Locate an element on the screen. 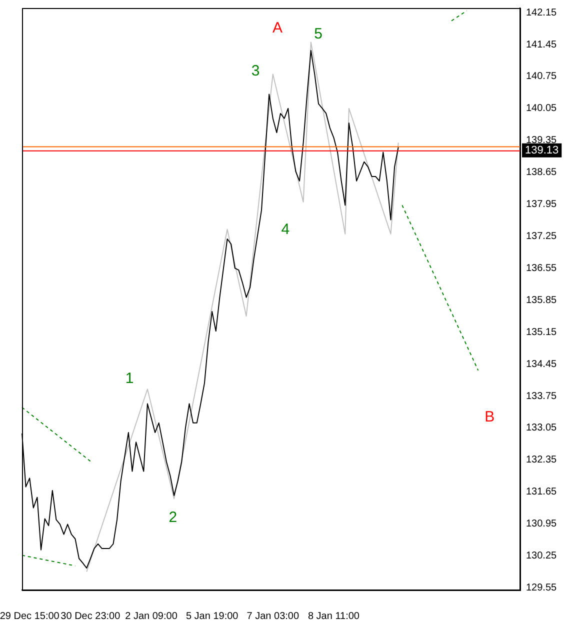 The width and height of the screenshot is (567, 638). y-tick-label: 137.95 is located at coordinates (542, 204).